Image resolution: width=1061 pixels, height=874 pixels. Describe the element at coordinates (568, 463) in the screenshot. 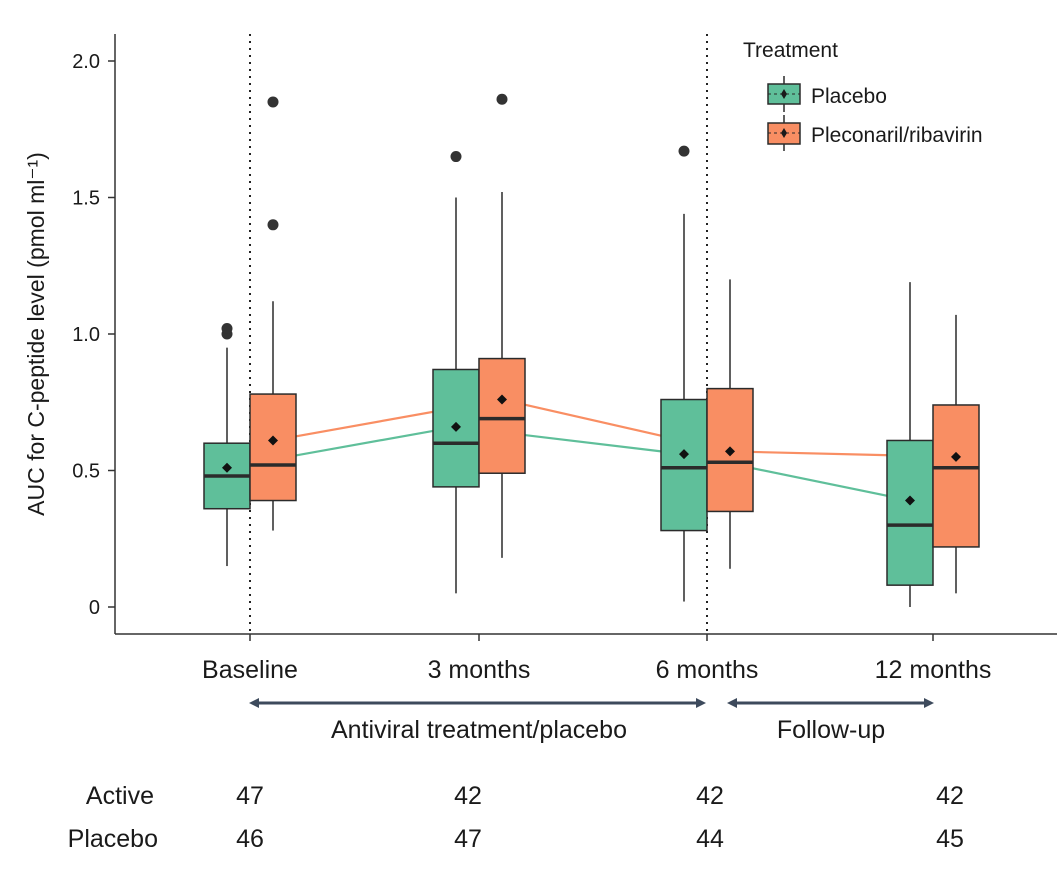

I see `mean-line-placebo` at that location.